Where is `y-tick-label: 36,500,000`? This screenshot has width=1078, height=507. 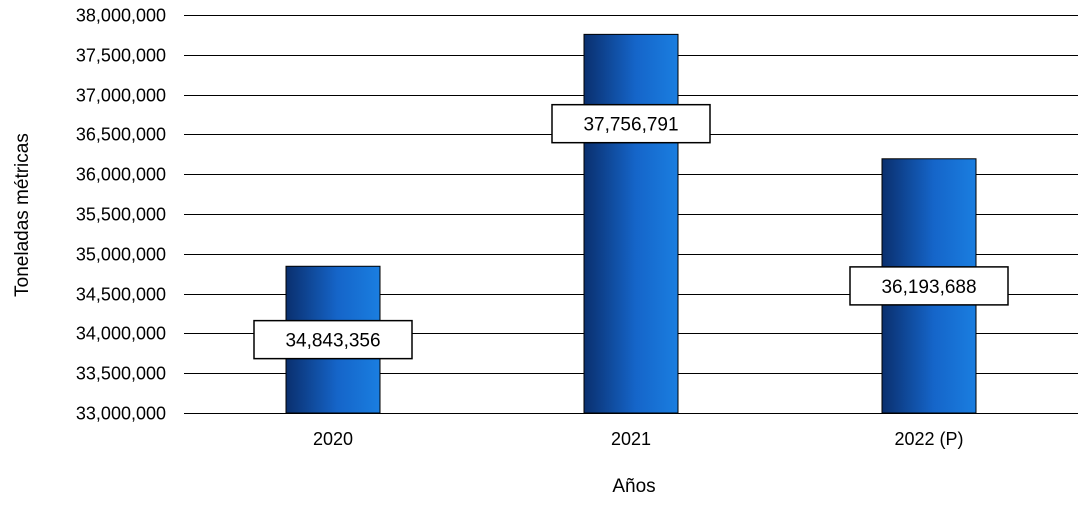 y-tick-label: 36,500,000 is located at coordinates (121, 135).